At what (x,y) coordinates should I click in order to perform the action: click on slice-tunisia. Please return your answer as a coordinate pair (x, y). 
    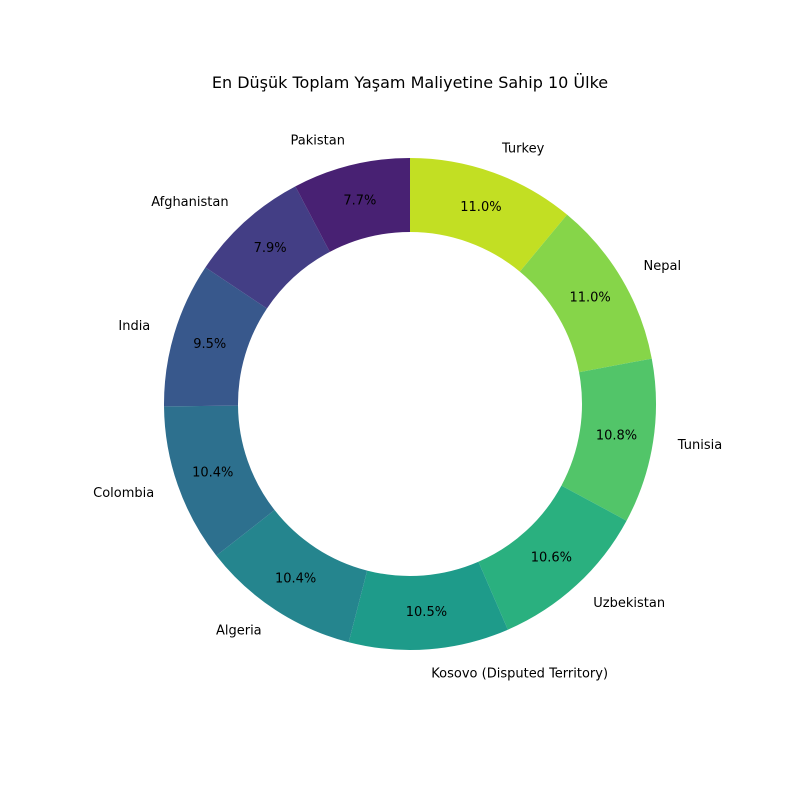
    Looking at the image, I should click on (608, 439).